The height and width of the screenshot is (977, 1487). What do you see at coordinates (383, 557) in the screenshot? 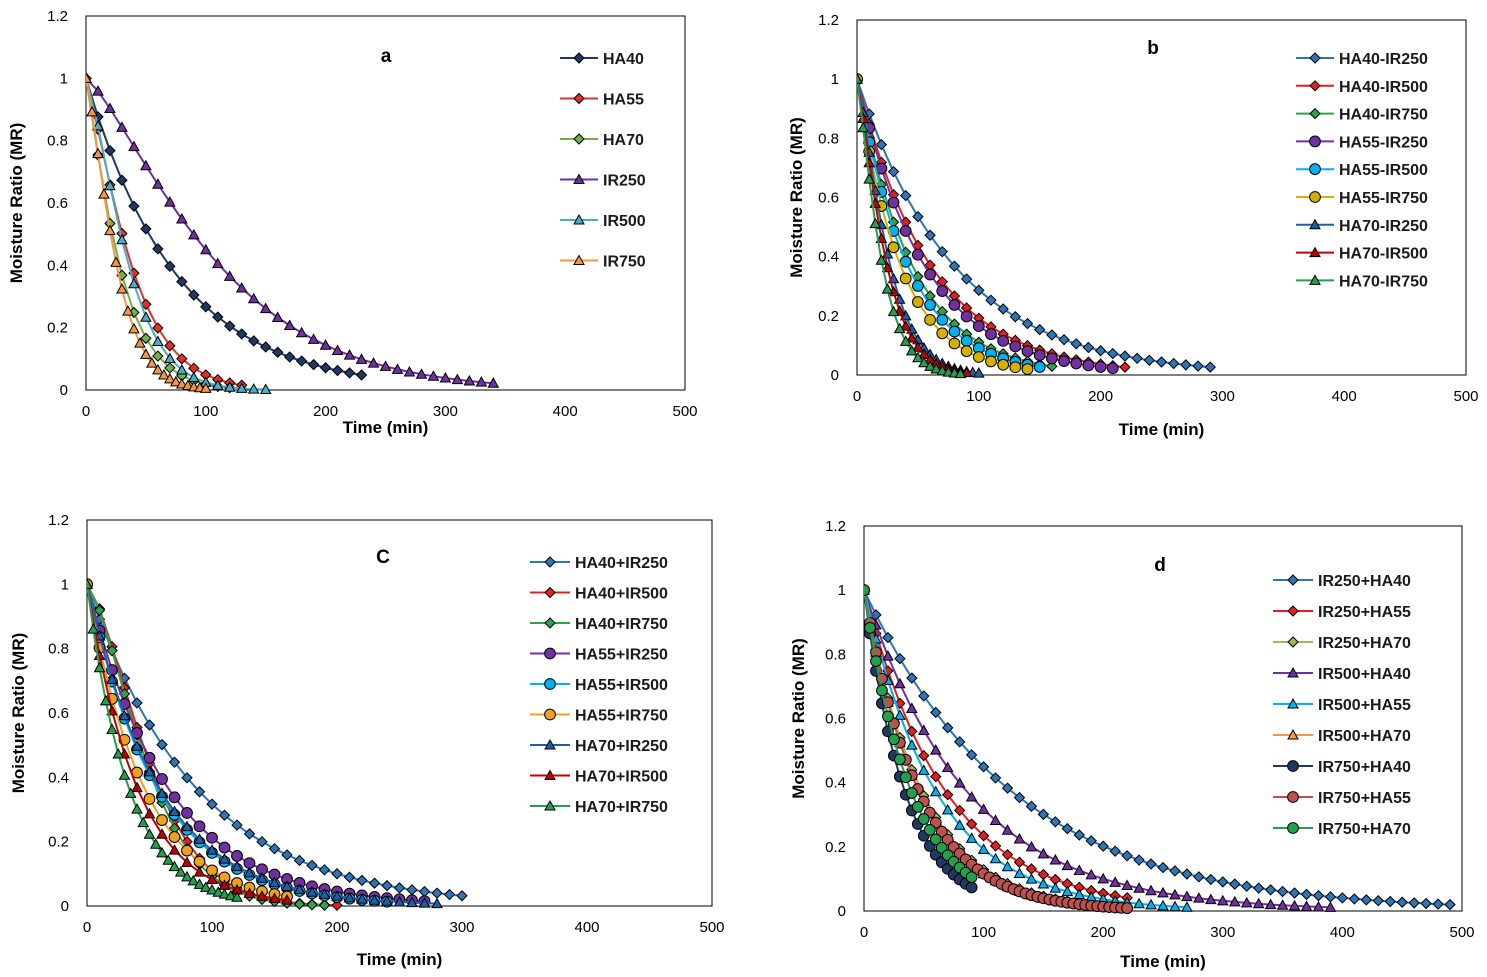
I see `panel-title: C` at bounding box center [383, 557].